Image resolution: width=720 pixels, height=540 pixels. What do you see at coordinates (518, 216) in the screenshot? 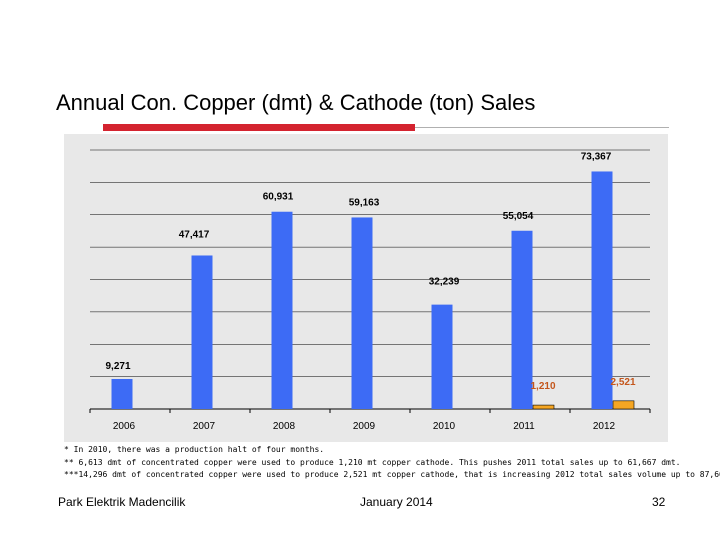
I see `bar-label-con-copper-2011: 55,054` at bounding box center [518, 216].